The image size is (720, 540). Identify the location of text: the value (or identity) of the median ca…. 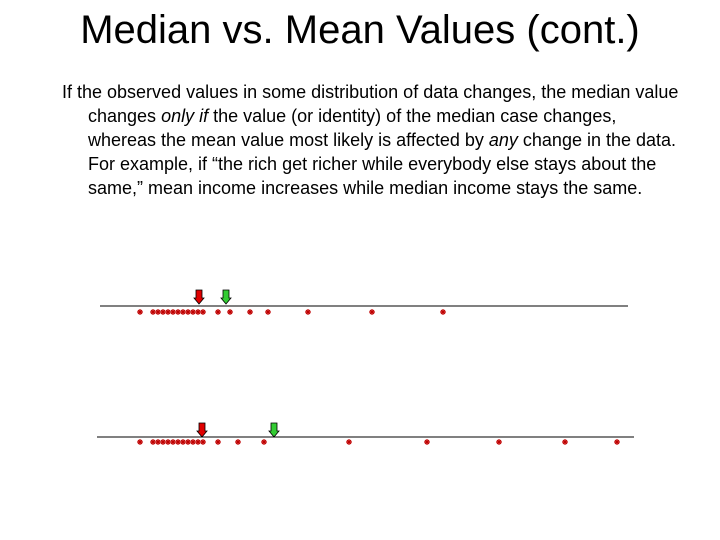
(352, 128).